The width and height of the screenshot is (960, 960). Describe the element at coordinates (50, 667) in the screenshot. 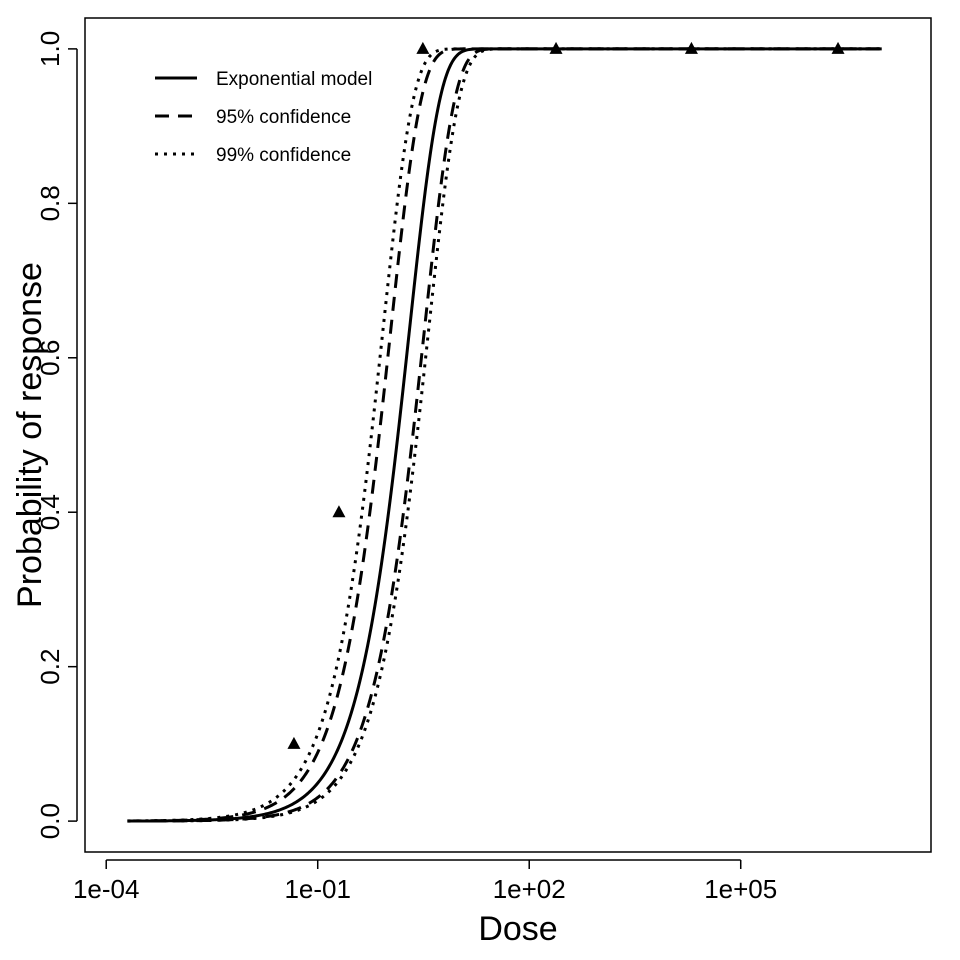

I see `y-tick-label: 0.2` at that location.